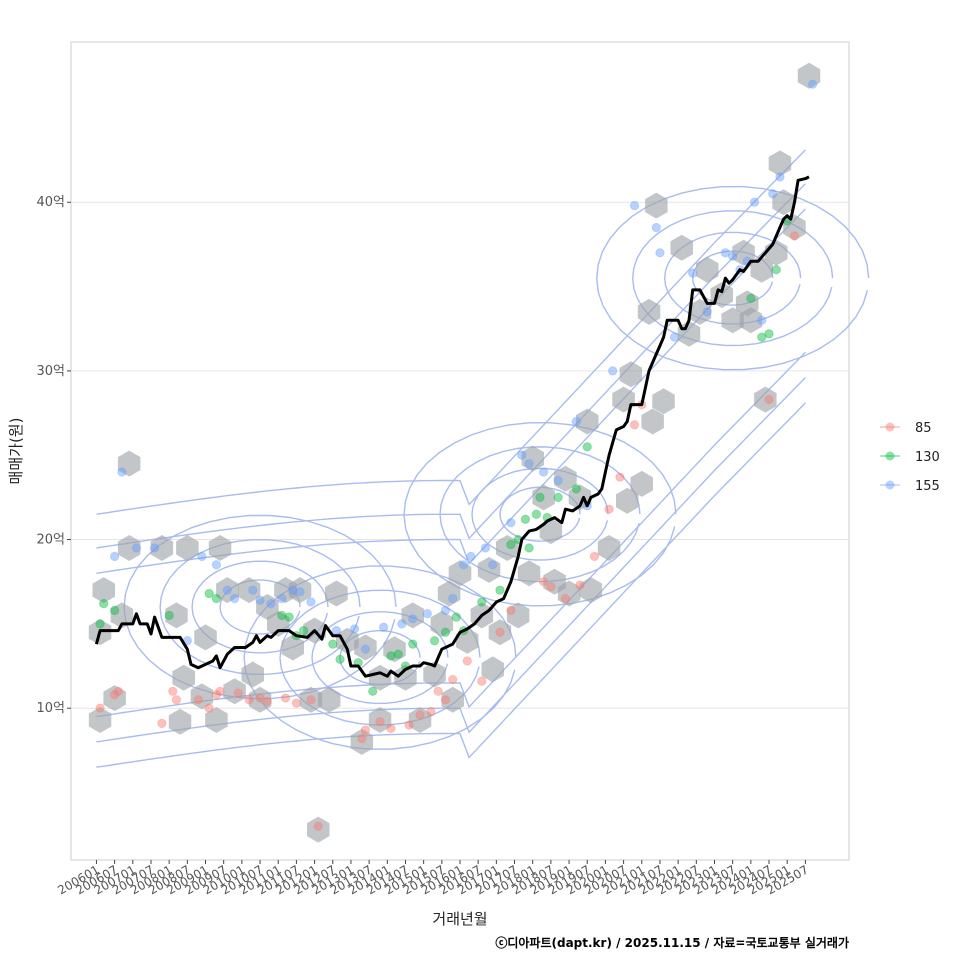  Describe the element at coordinates (910, 457) in the screenshot. I see `legend: 85 130 155` at that location.